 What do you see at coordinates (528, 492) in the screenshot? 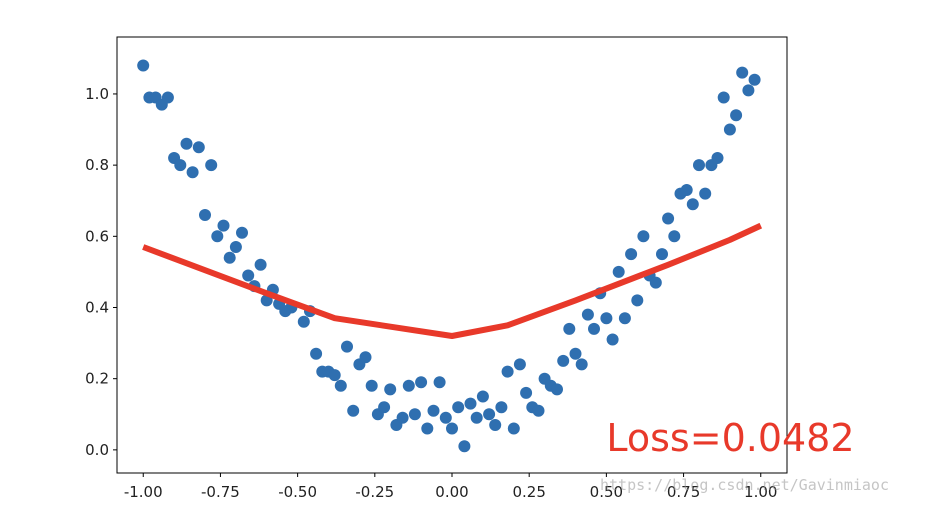
I see `x-tick-label: 0.25` at bounding box center [528, 492].